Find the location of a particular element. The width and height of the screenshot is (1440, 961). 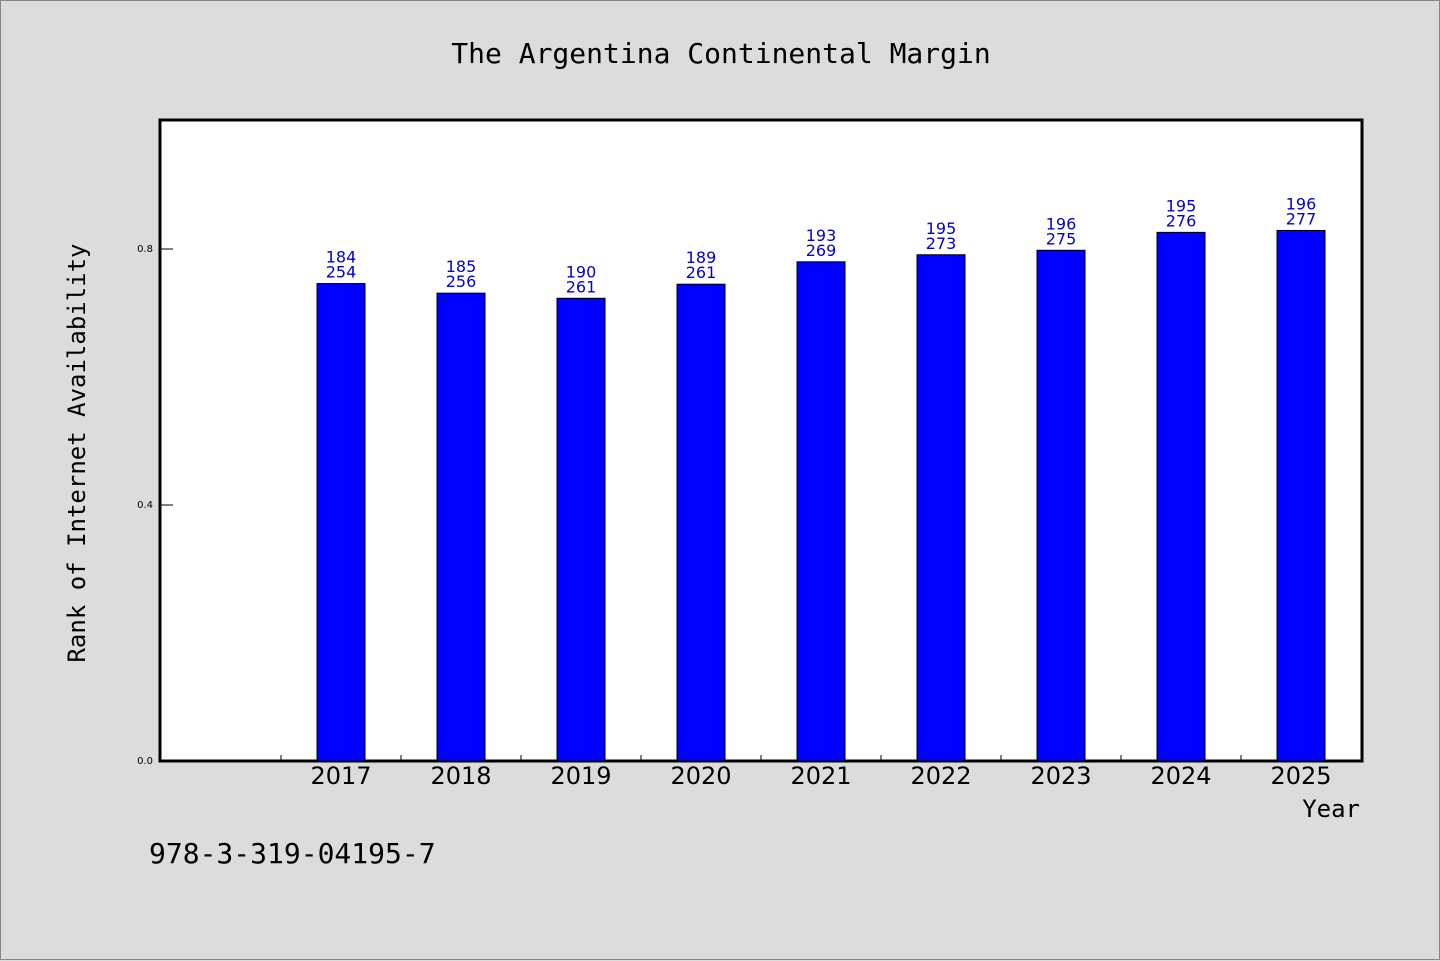

bar-2025 is located at coordinates (1301, 495).